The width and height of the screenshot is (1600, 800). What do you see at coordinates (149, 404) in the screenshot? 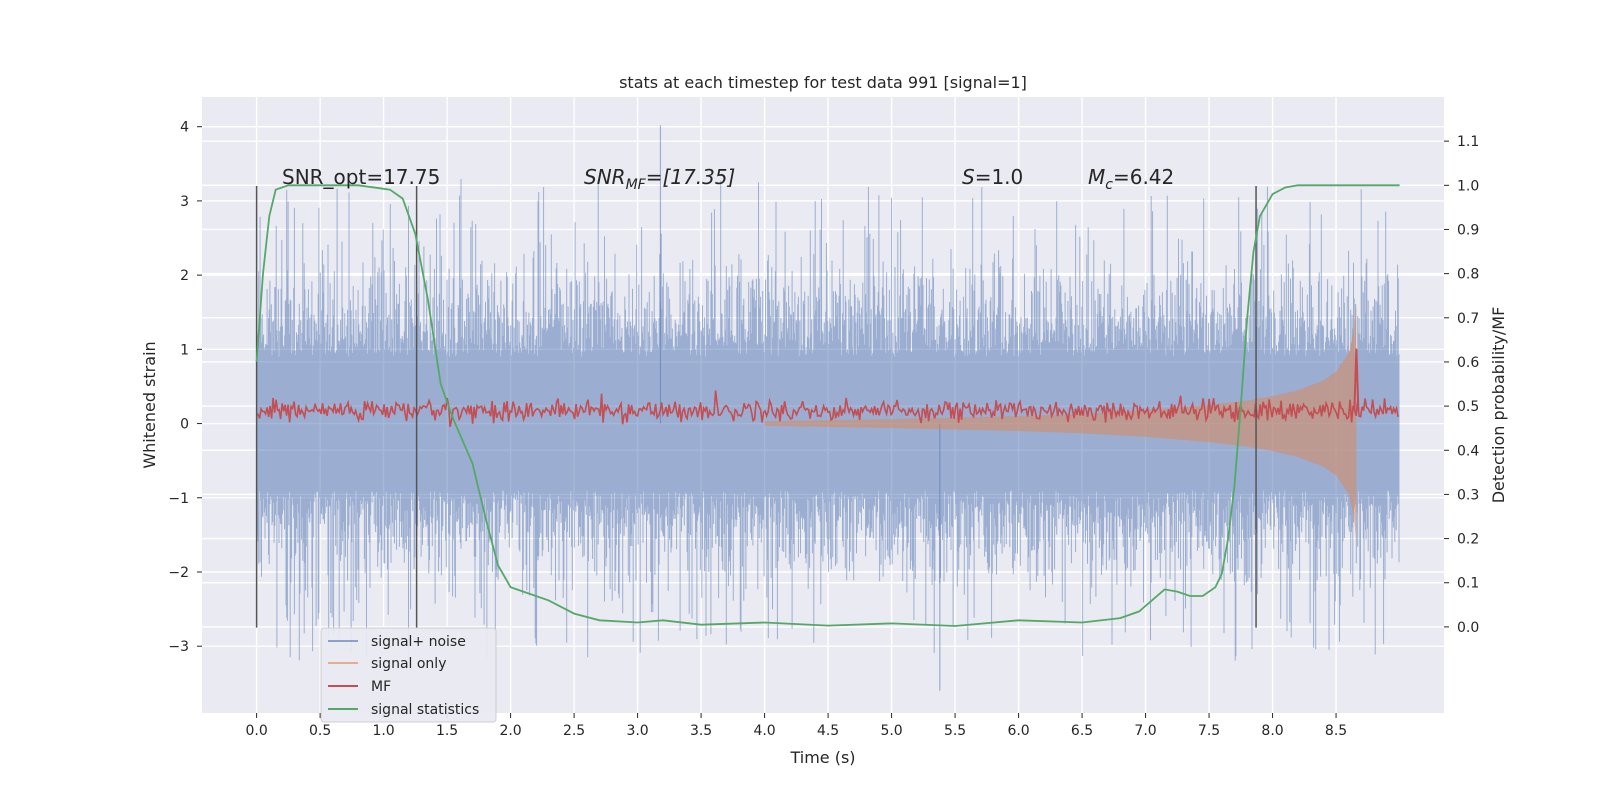
I see `y-axis-left-label: Whitened strain` at bounding box center [149, 404].